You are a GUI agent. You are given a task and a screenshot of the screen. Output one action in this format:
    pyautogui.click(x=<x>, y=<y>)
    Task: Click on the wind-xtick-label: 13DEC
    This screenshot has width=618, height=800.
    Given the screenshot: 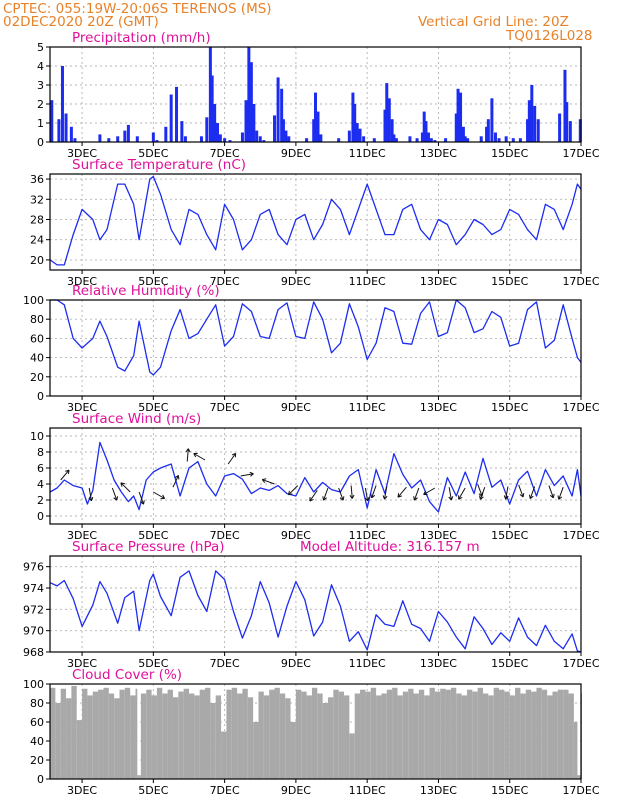 What is the action you would take?
    pyautogui.click(x=438, y=535)
    